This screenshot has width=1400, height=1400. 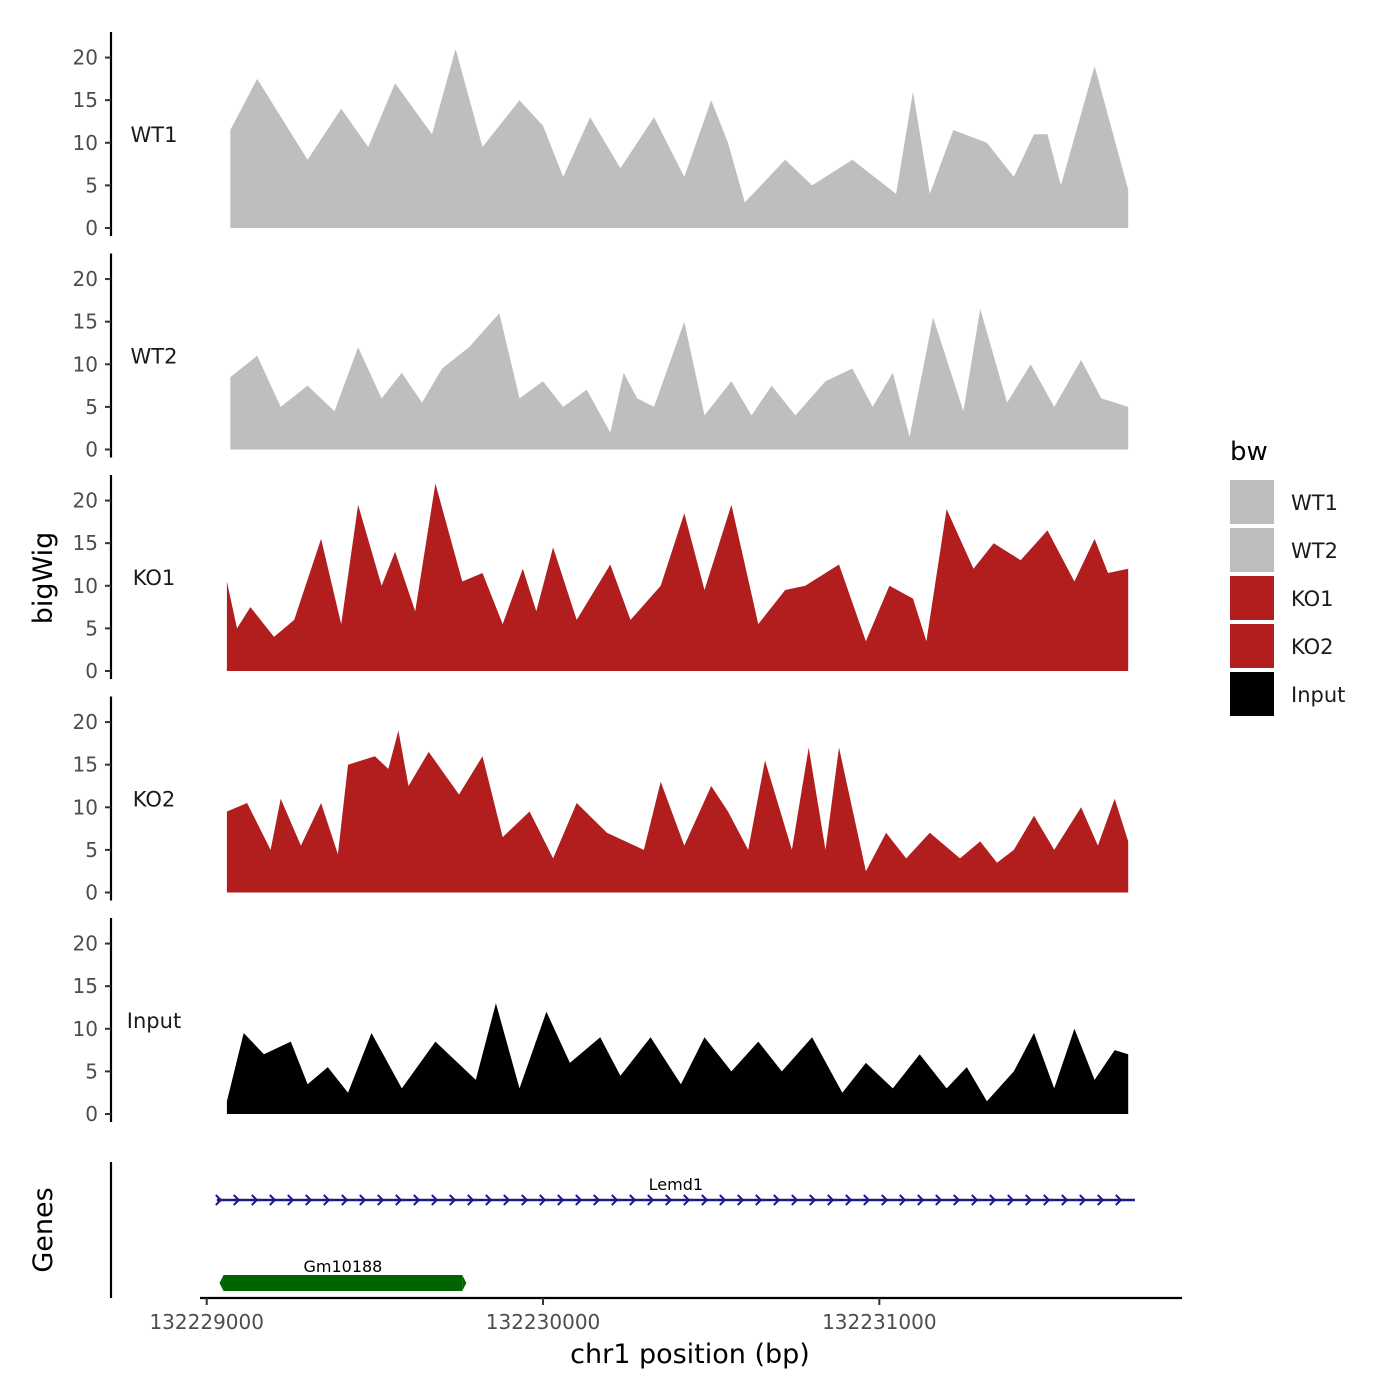 What do you see at coordinates (91, 671) in the screenshot?
I see `y-tick-label-ko1-0: 0` at bounding box center [91, 671].